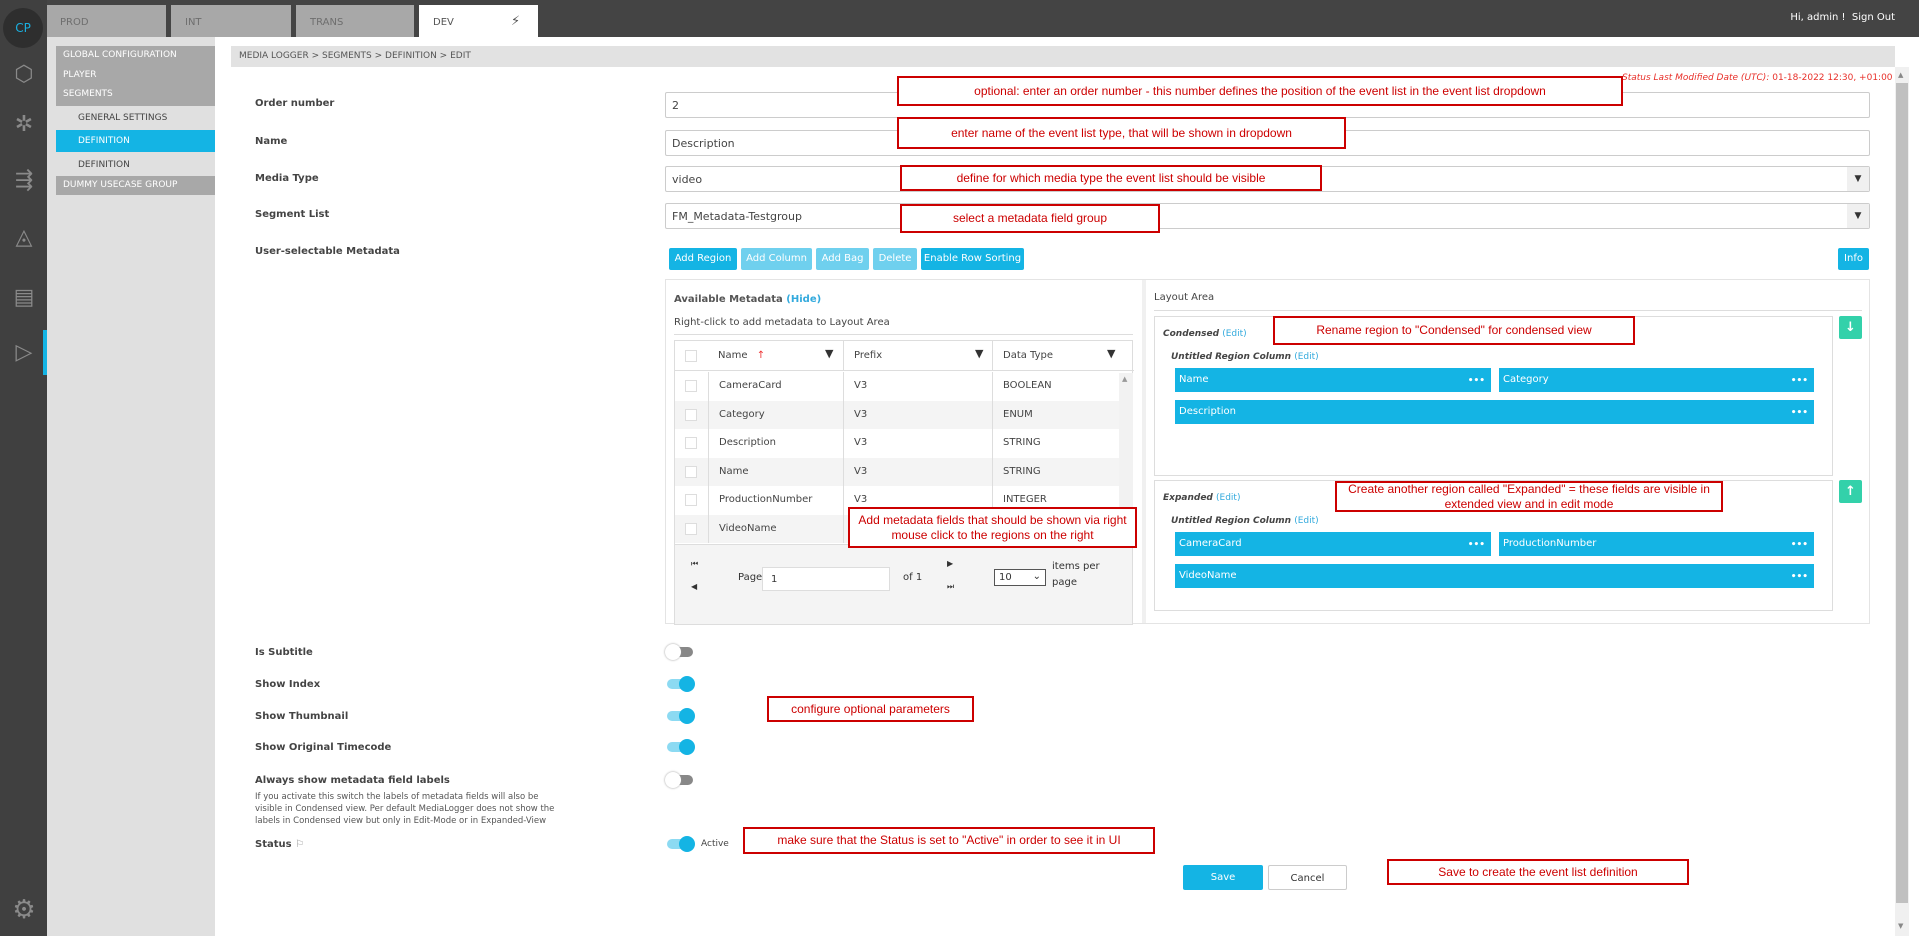 The width and height of the screenshot is (1919, 936). I want to click on nav-general-settings: GENERAL SETTINGS, so click(135, 118).